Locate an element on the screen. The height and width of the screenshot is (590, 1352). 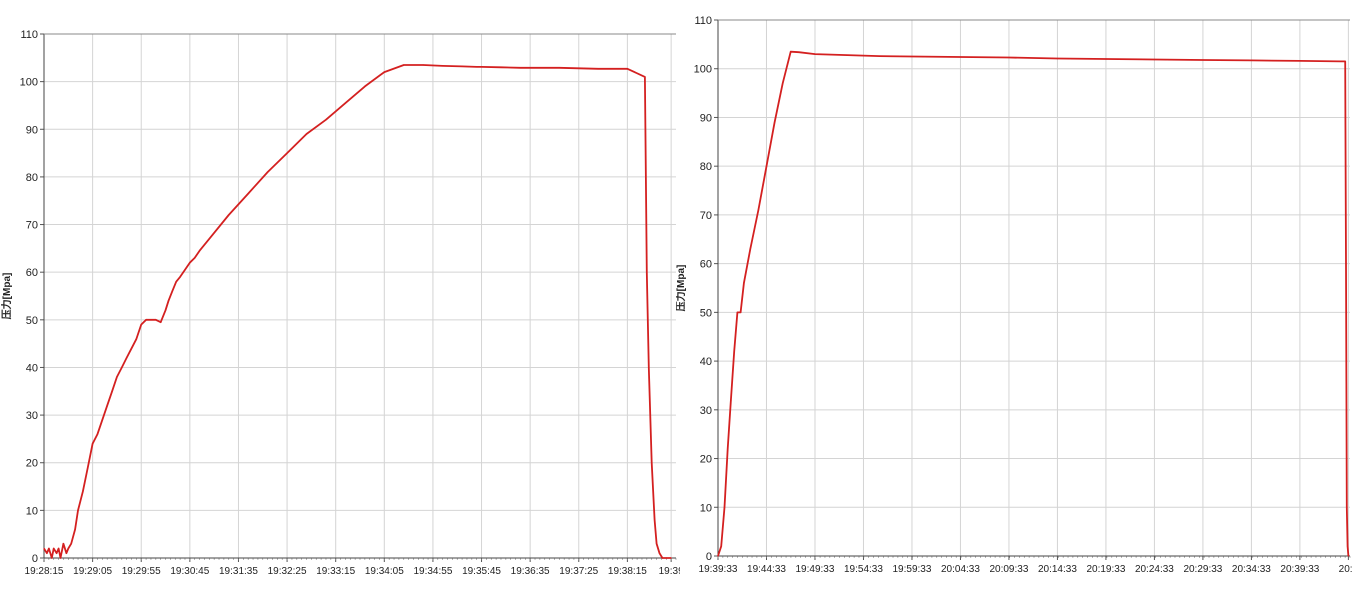
y-tick-label: 40 is located at coordinates (706, 362).